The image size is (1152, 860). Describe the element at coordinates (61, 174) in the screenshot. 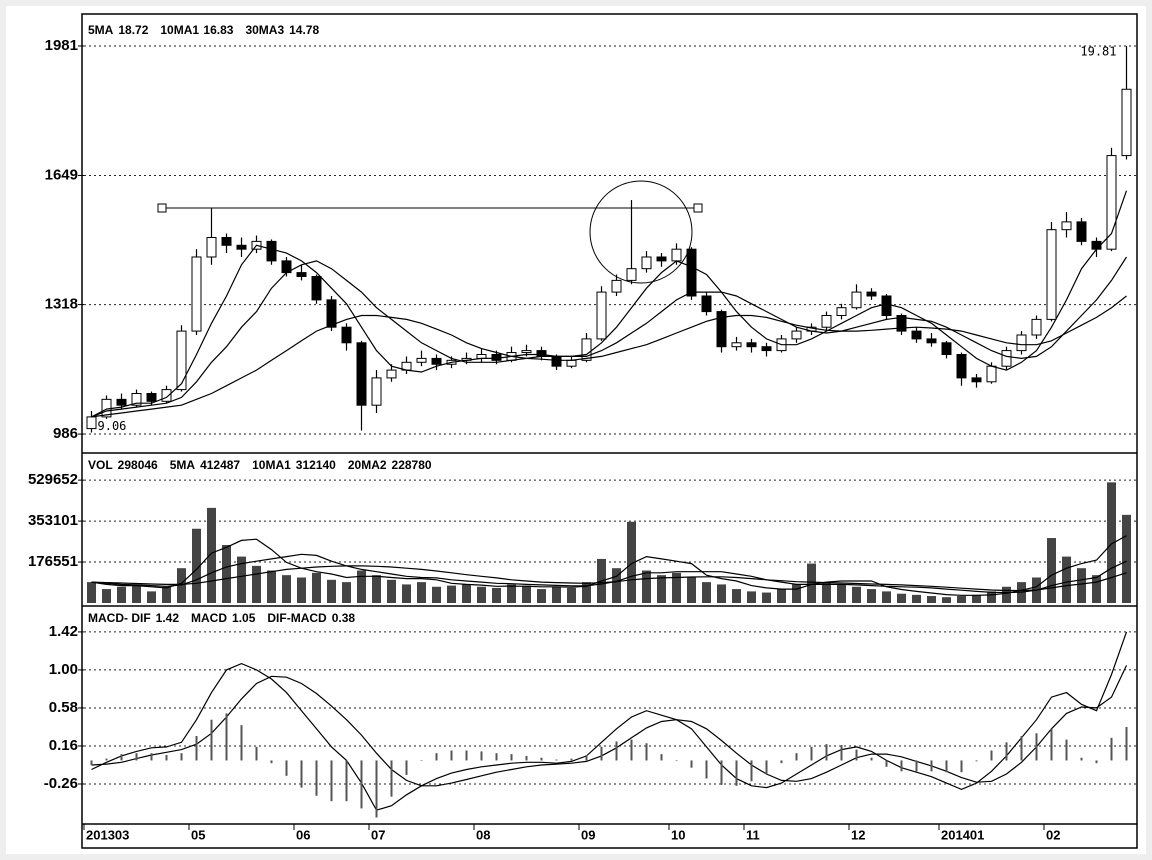

I see `y-tick-label: 1649` at that location.